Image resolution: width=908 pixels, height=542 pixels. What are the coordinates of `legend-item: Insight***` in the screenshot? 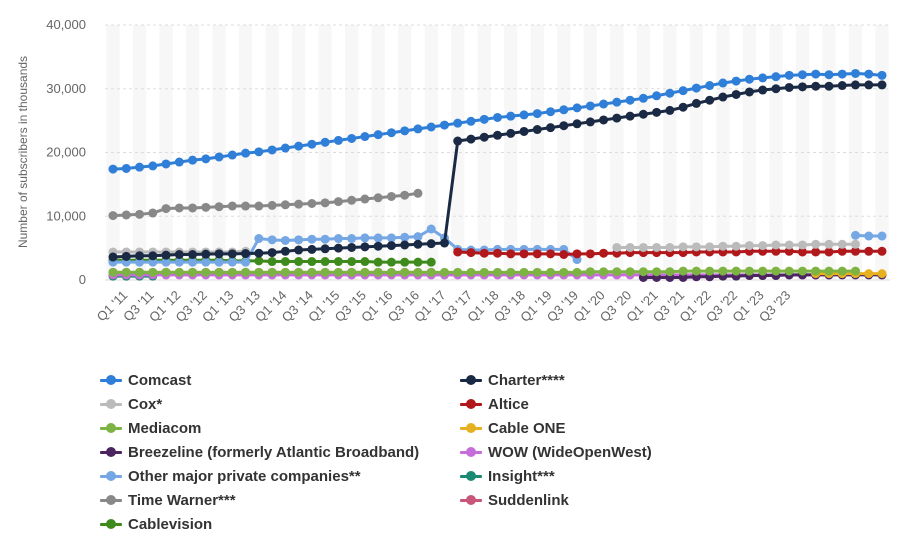 It's located at (507, 476).